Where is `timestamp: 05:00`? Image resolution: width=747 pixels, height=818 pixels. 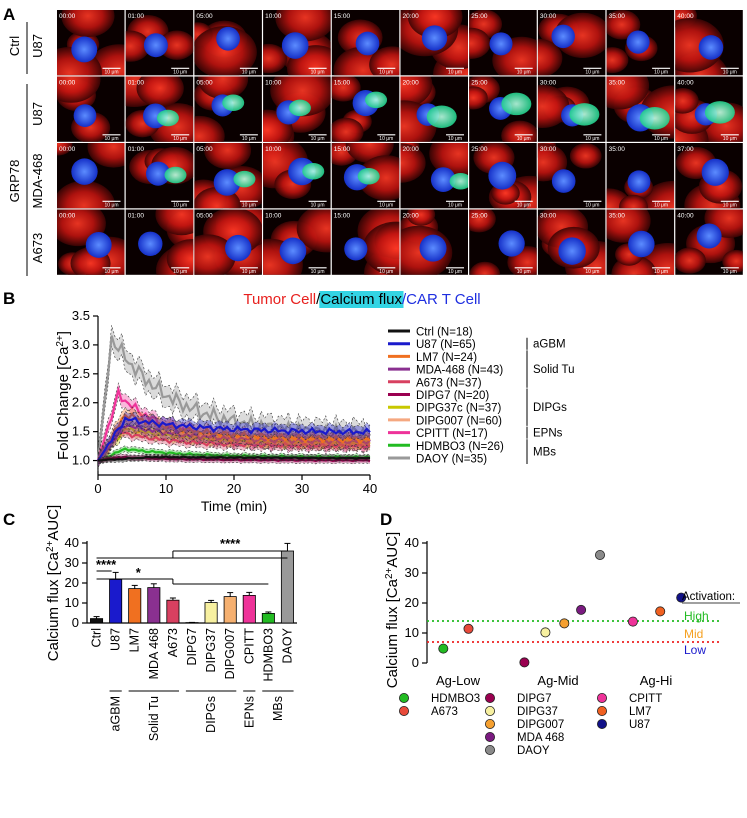
timestamp: 05:00 is located at coordinates (204, 149).